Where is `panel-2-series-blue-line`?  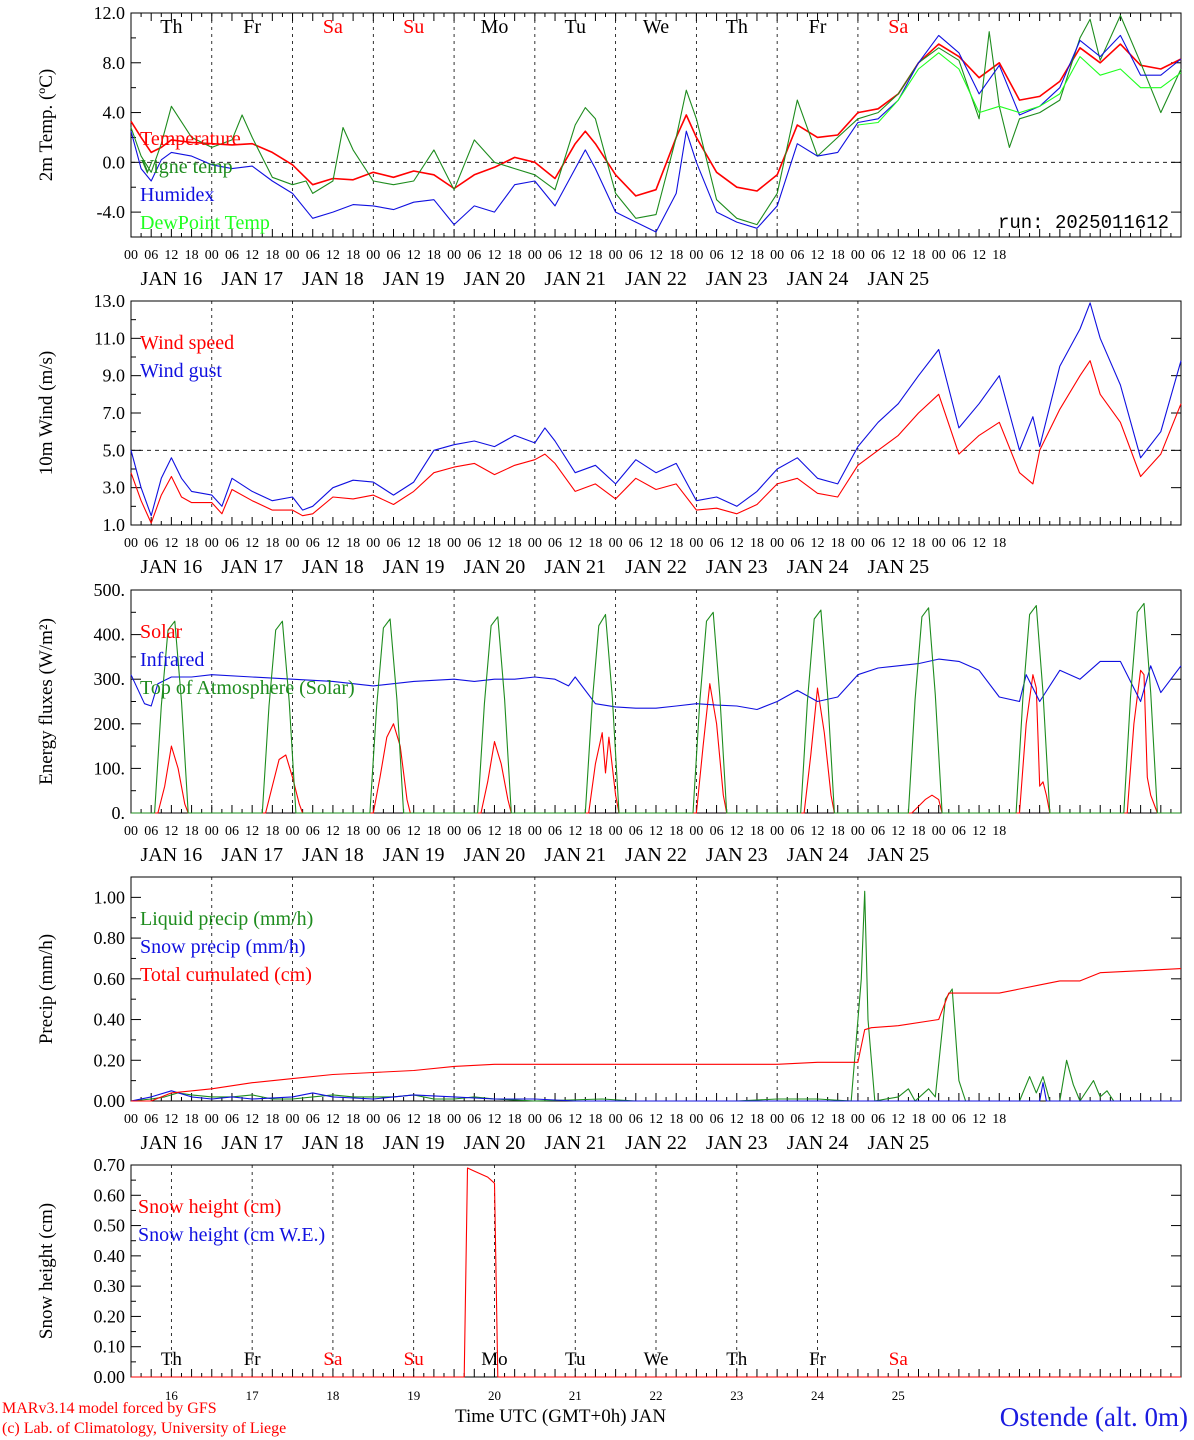 panel-2-series-blue-line is located at coordinates (656, 409).